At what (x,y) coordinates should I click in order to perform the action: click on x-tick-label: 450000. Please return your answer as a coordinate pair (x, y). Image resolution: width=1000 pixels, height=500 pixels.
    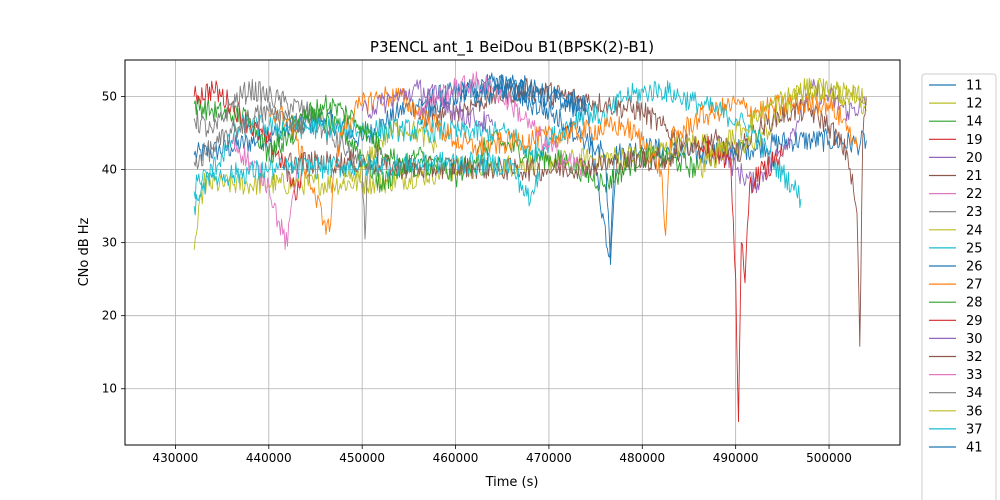
    Looking at the image, I should click on (362, 458).